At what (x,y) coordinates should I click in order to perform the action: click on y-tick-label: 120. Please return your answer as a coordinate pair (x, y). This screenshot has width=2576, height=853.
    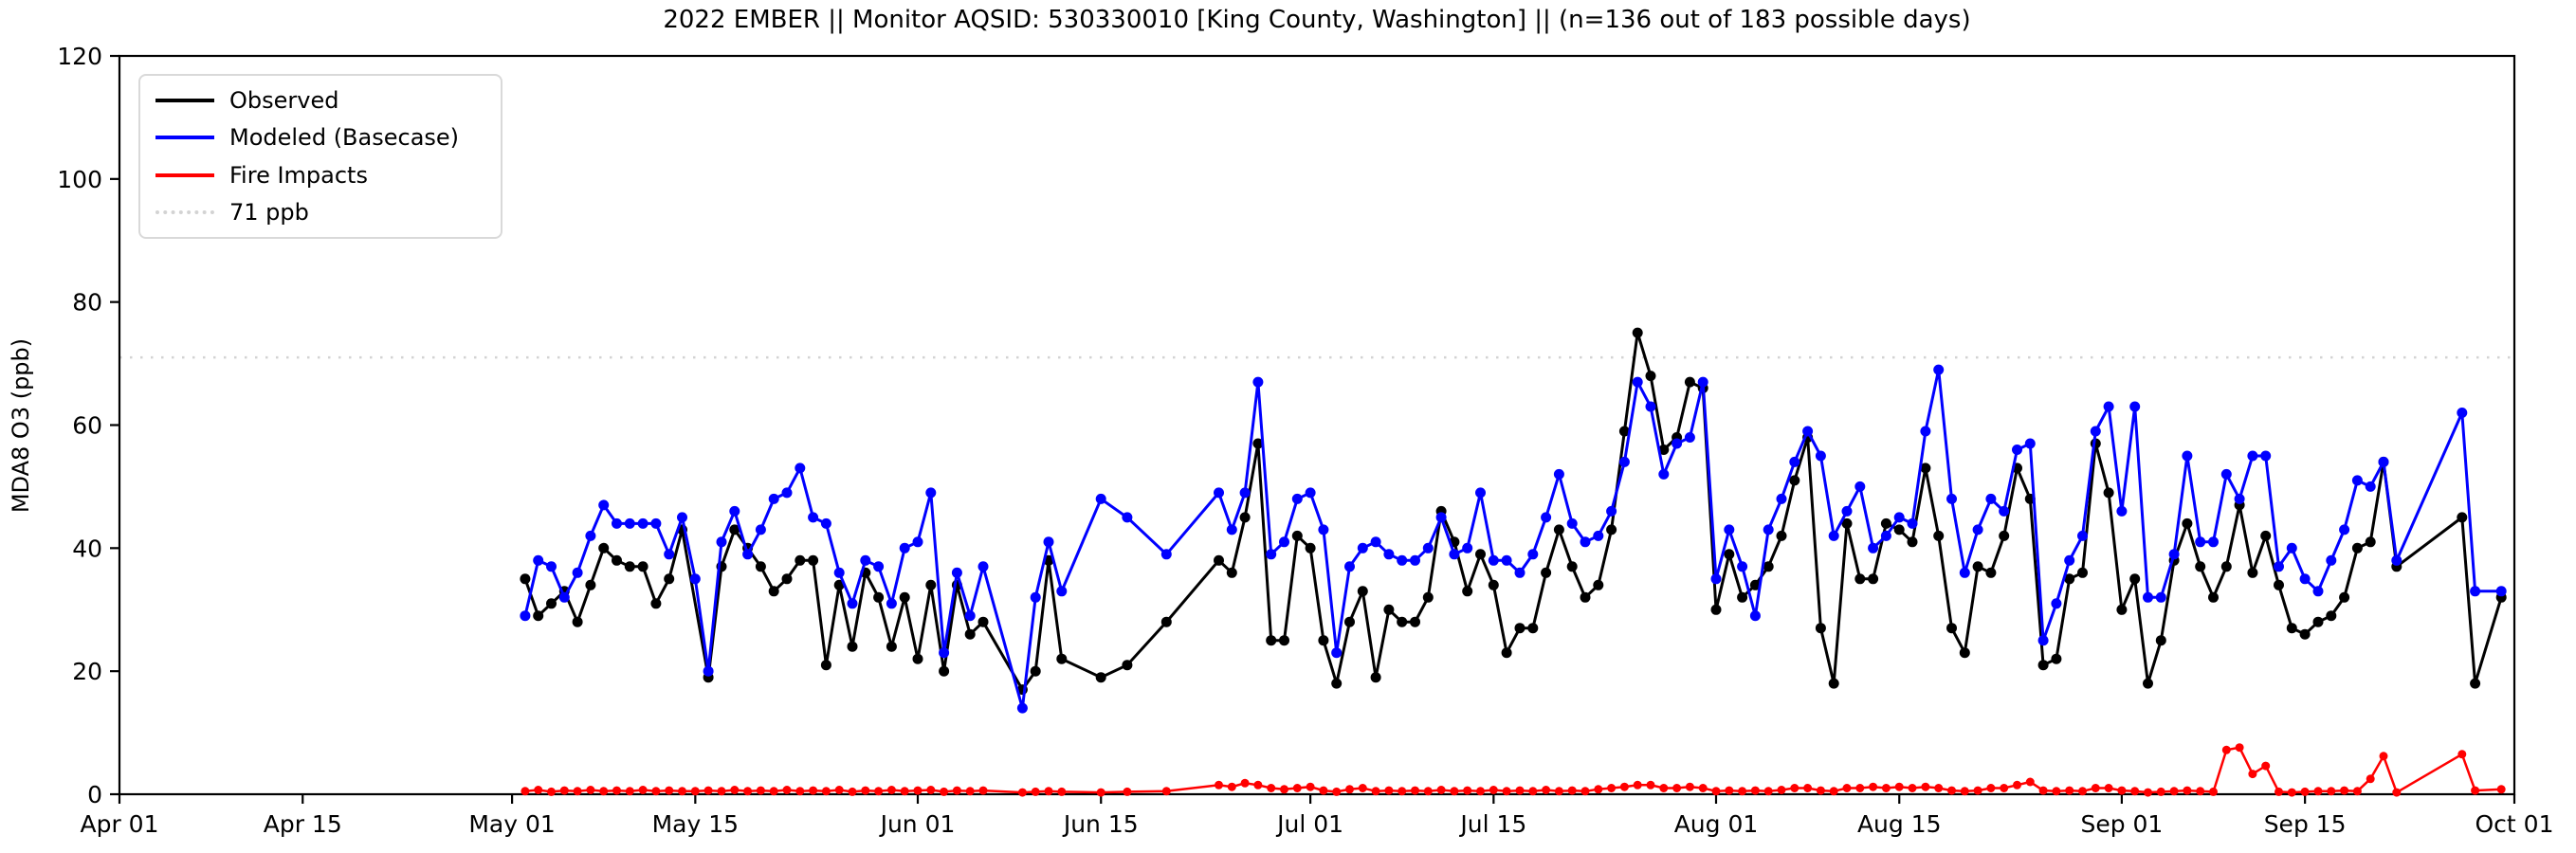
    Looking at the image, I should click on (79, 56).